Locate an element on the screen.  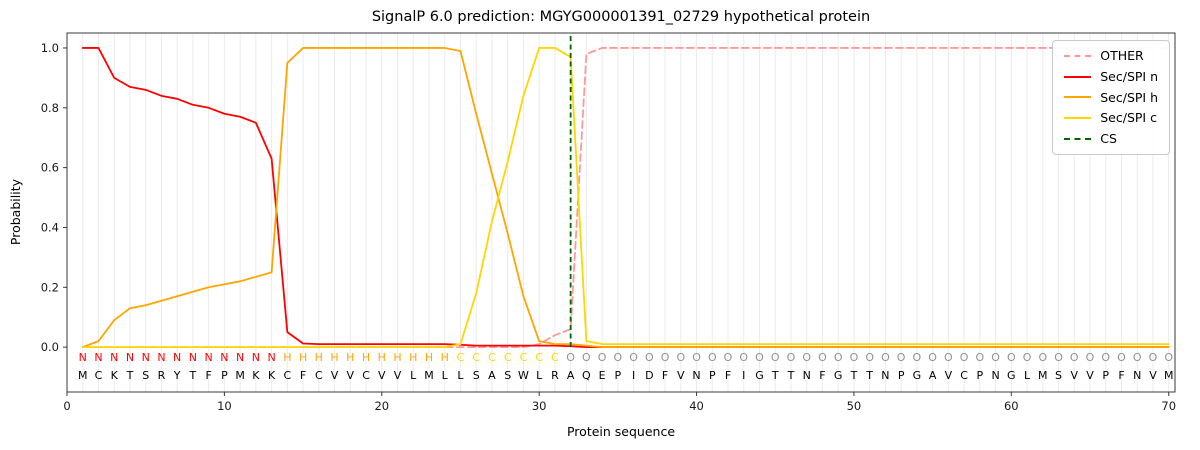
svg-text: 10 is located at coordinates (224, 406).